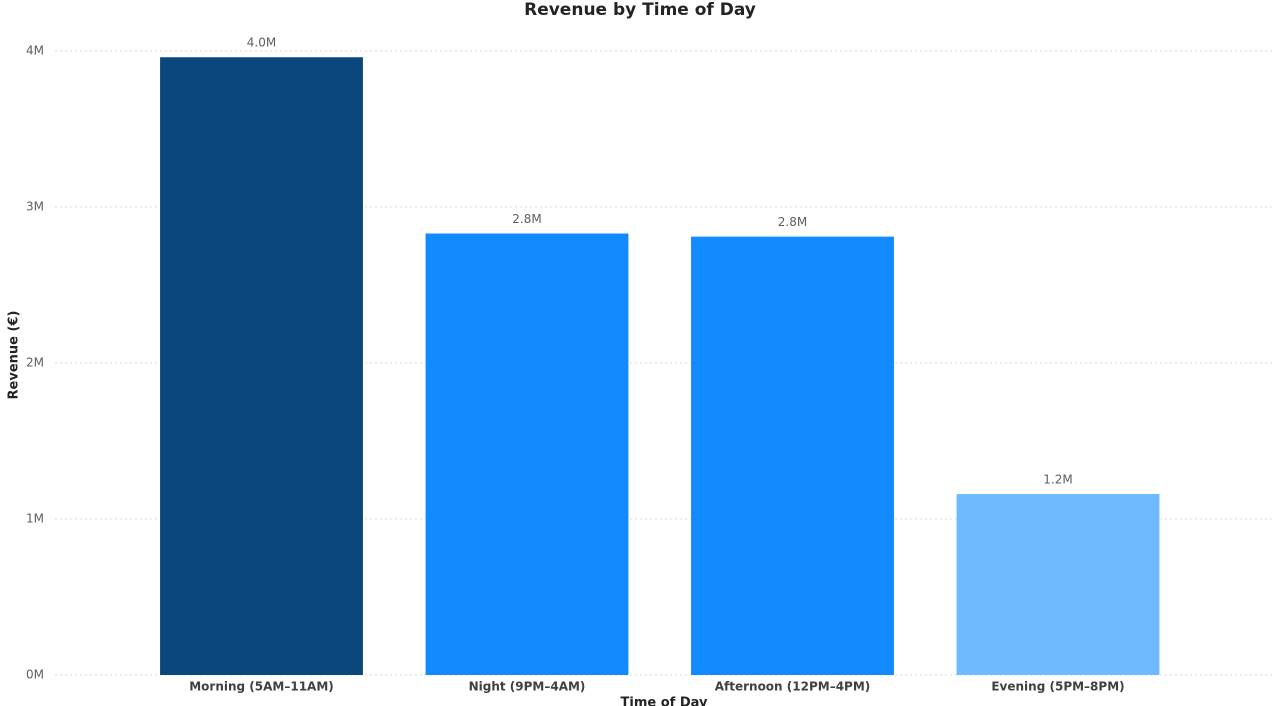 The width and height of the screenshot is (1275, 706). I want to click on y-tick-label: 0M, so click(35, 675).